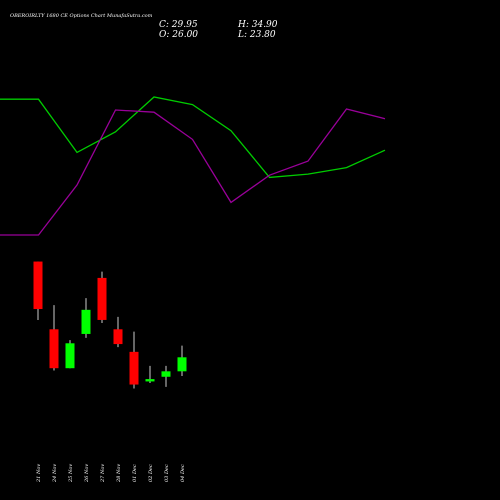 This screenshot has width=500, height=500. Describe the element at coordinates (87, 473) in the screenshot. I see `x-tick-label: 26 Nov` at that location.